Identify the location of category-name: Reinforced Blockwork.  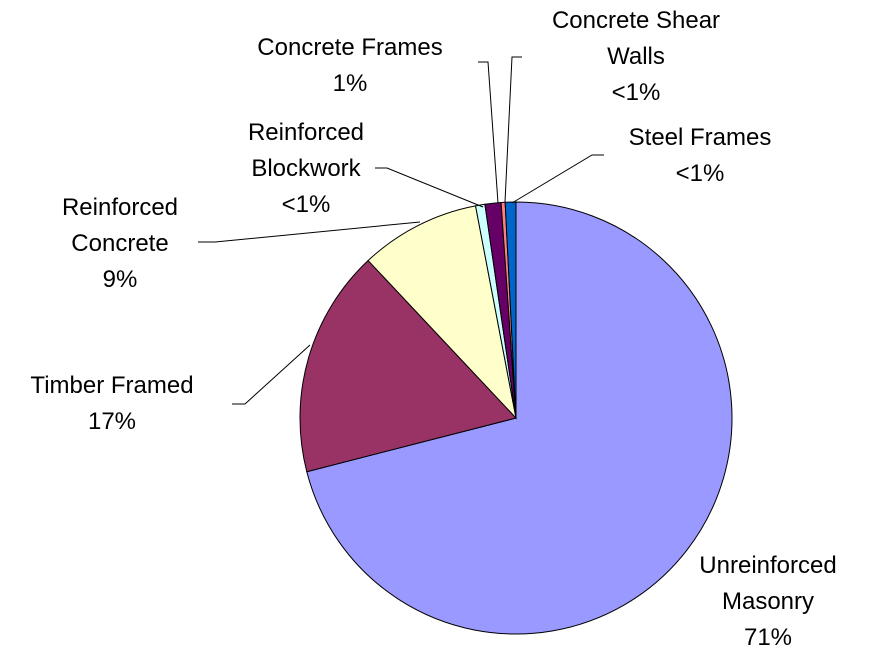
(306, 150).